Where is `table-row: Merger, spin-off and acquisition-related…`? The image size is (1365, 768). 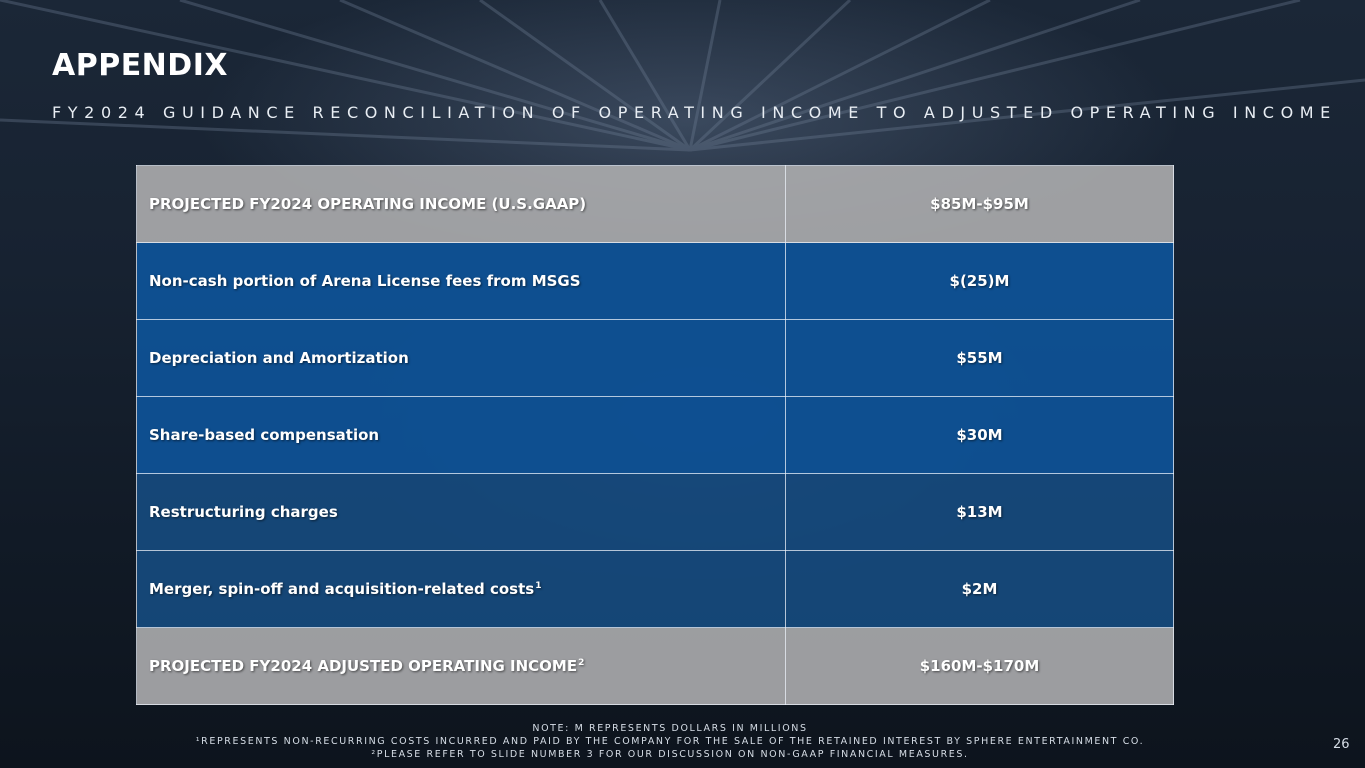 table-row: Merger, spin-off and acquisition-related… is located at coordinates (655, 589).